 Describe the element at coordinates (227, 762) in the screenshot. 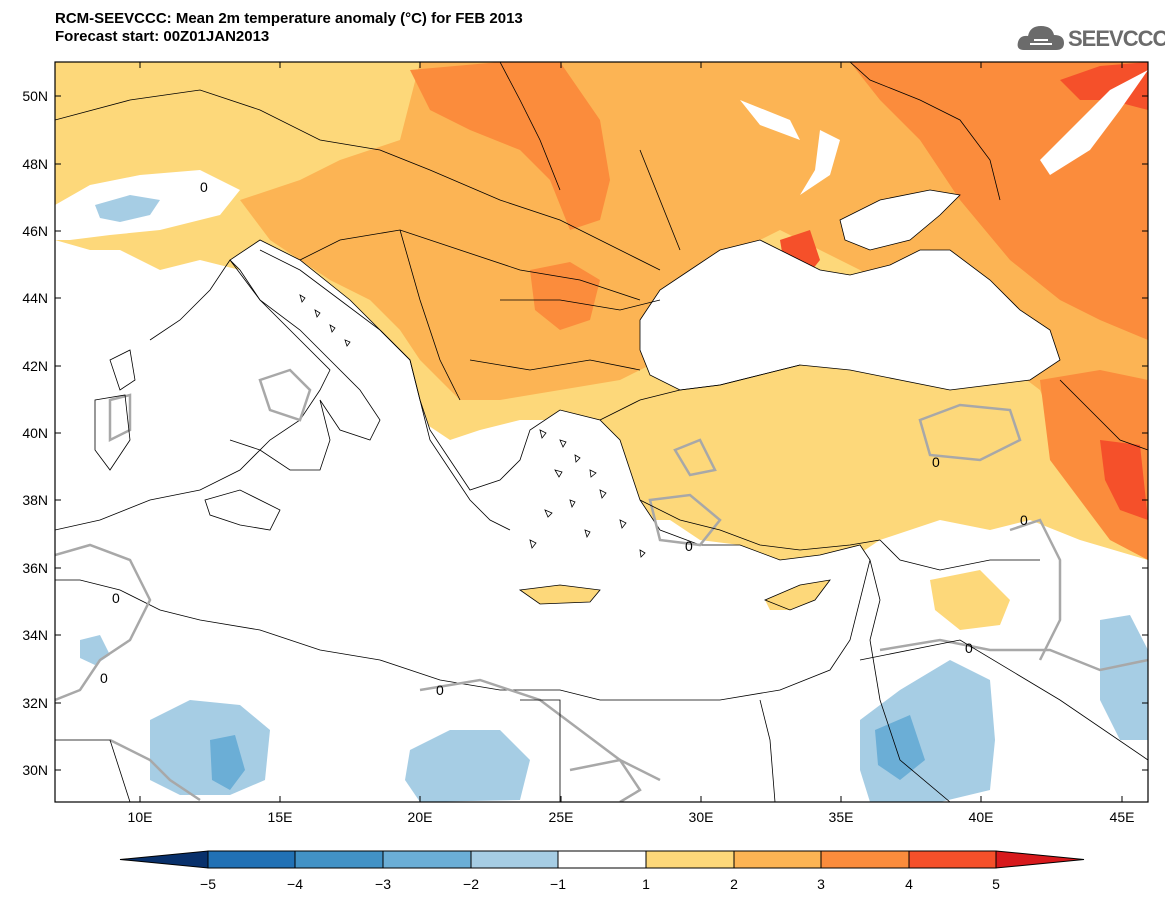

I see `anomaly-region-darkblue-libya` at that location.